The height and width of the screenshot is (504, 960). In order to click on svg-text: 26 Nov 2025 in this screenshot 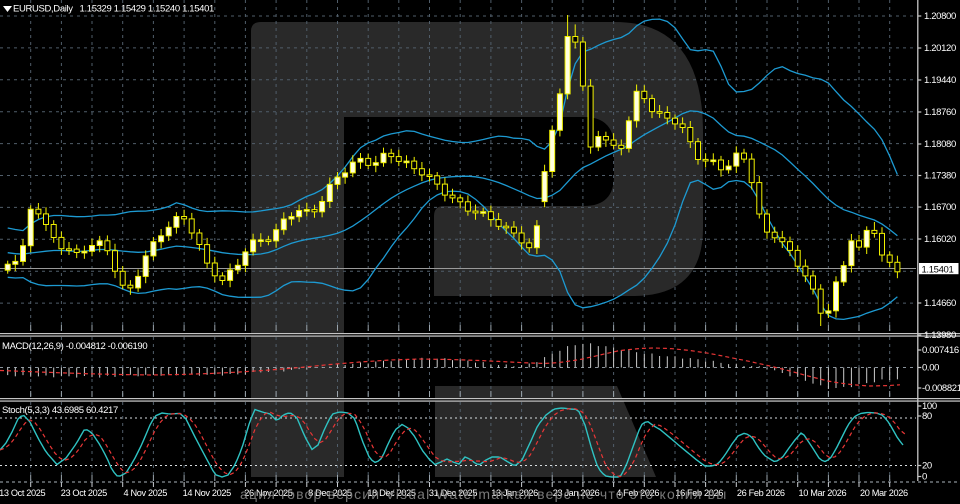, I will do `click(268, 493)`.